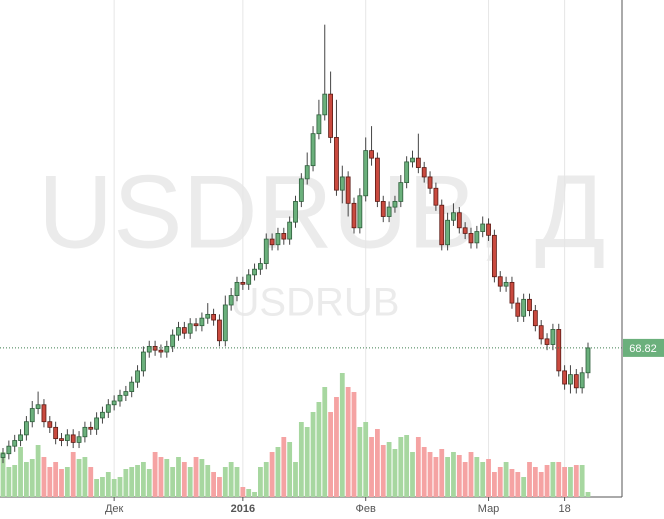  Describe the element at coordinates (315, 303) in the screenshot. I see `watermark-symbol: USDRUB` at that location.